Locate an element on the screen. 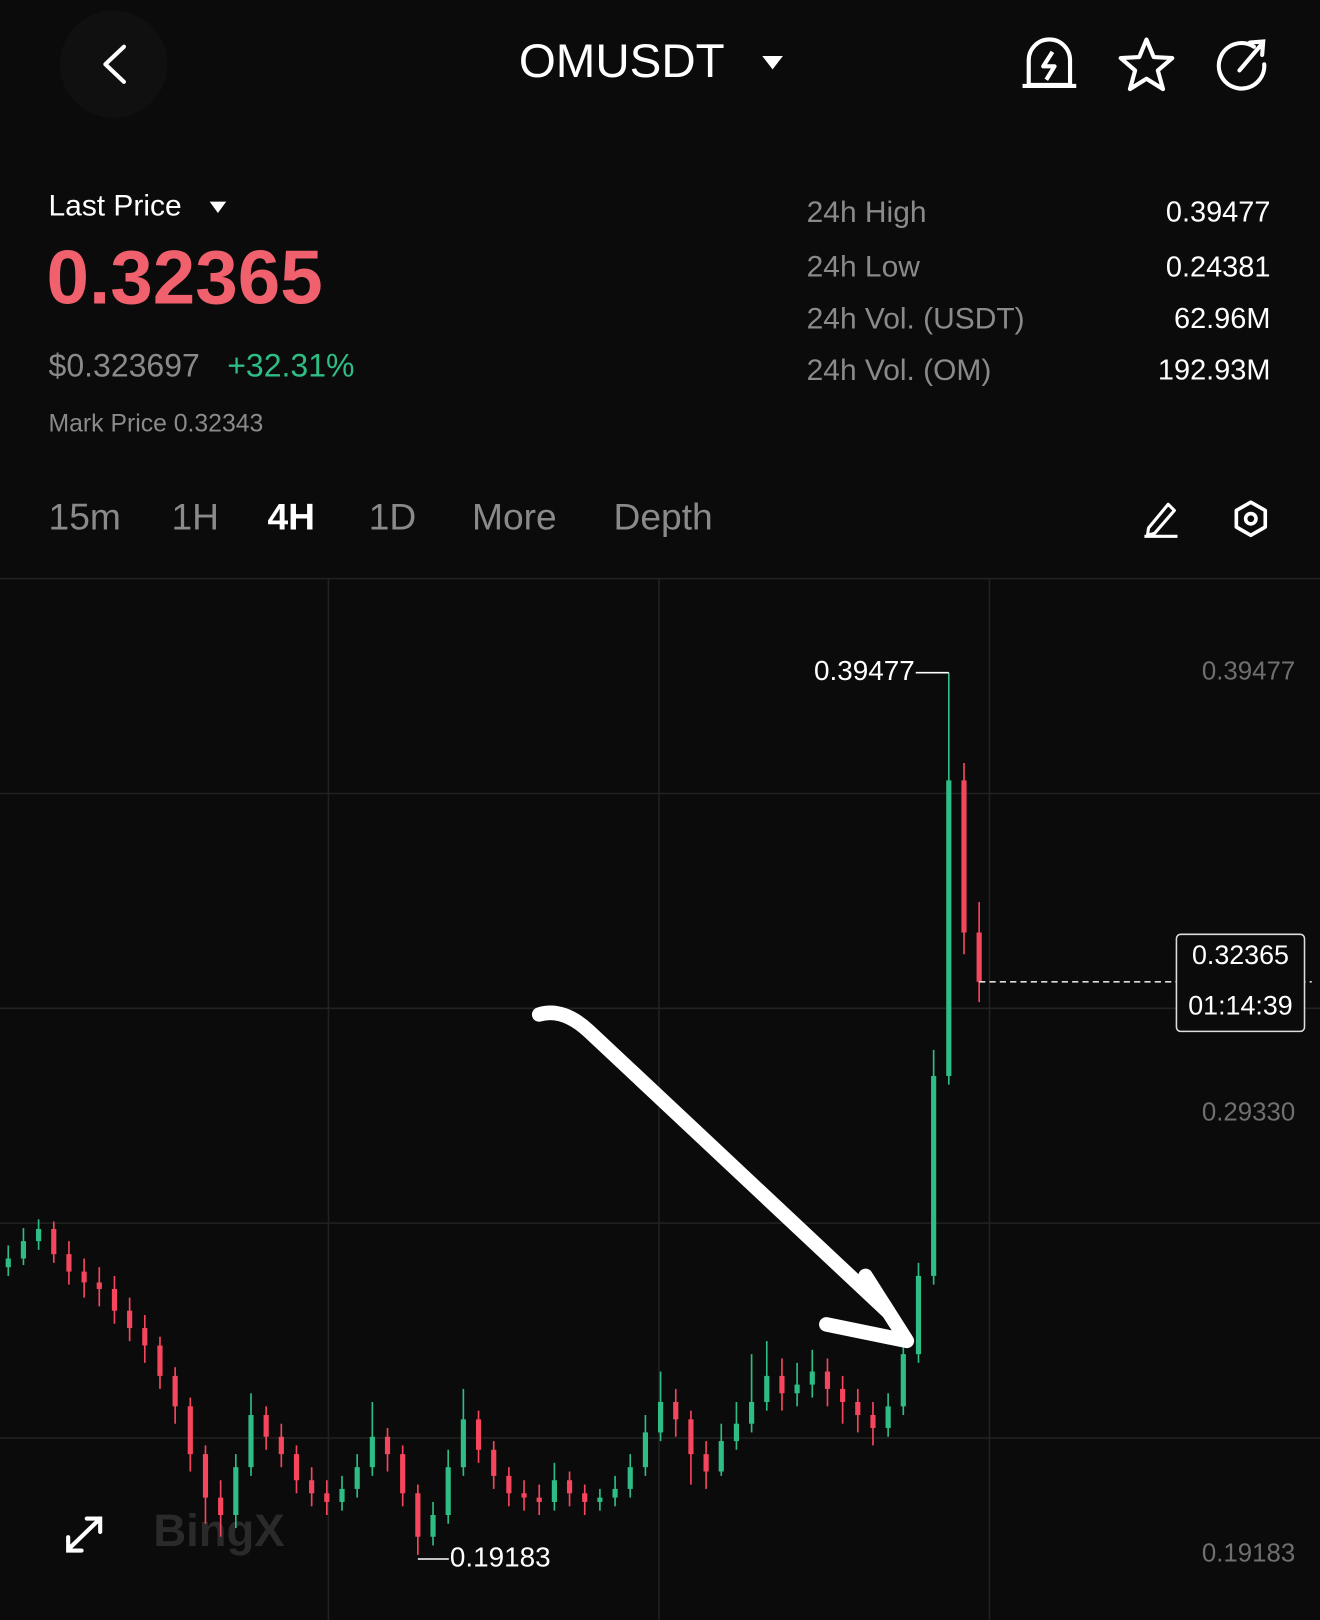 This screenshot has height=1620, width=1320. settings-dot is located at coordinates (1250, 518).